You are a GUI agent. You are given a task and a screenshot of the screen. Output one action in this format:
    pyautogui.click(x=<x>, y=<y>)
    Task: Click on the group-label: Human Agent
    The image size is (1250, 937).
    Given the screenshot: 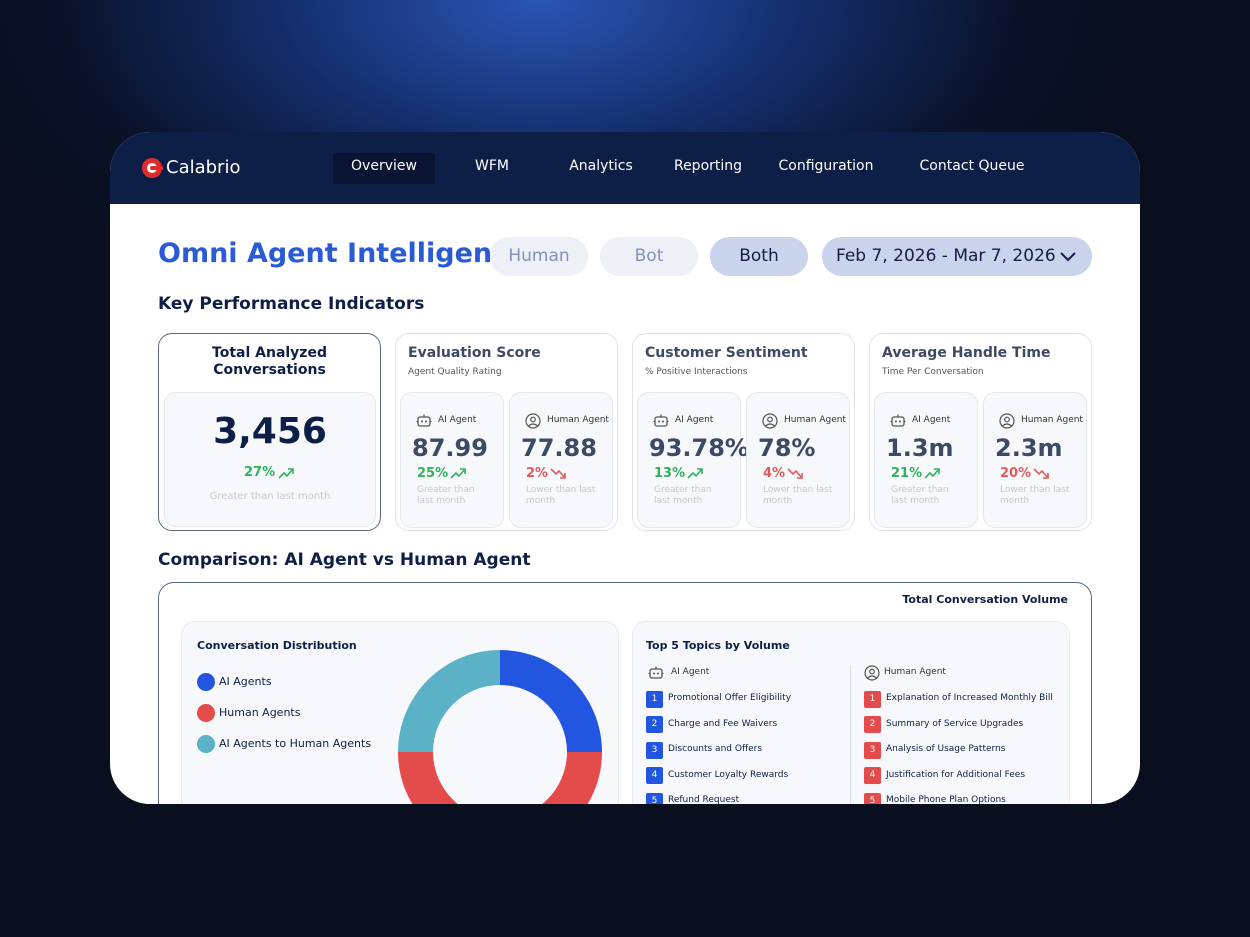 What is the action you would take?
    pyautogui.click(x=915, y=672)
    